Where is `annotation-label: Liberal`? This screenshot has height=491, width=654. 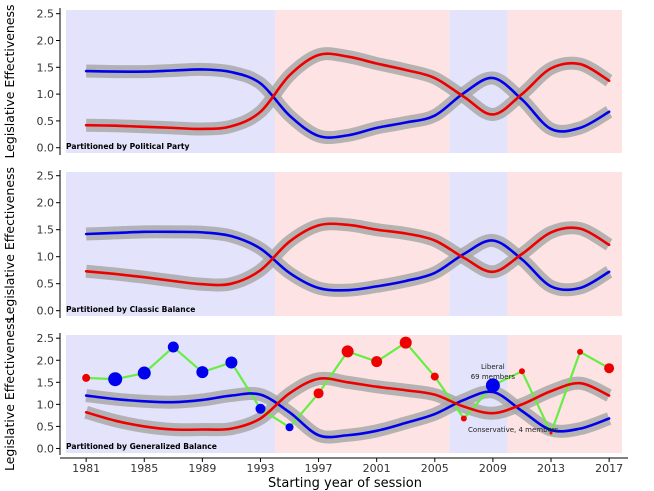
annotation-label: Liberal is located at coordinates (493, 367).